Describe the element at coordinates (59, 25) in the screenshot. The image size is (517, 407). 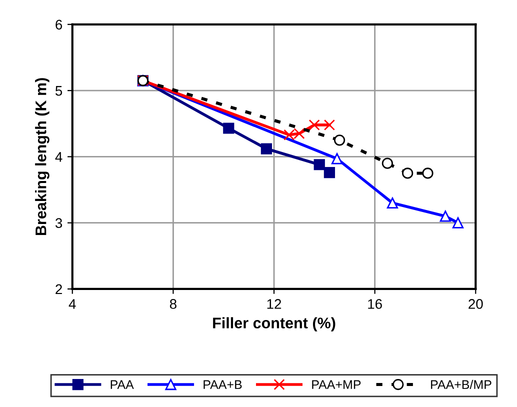
I see `y-tick-label: 6` at that location.